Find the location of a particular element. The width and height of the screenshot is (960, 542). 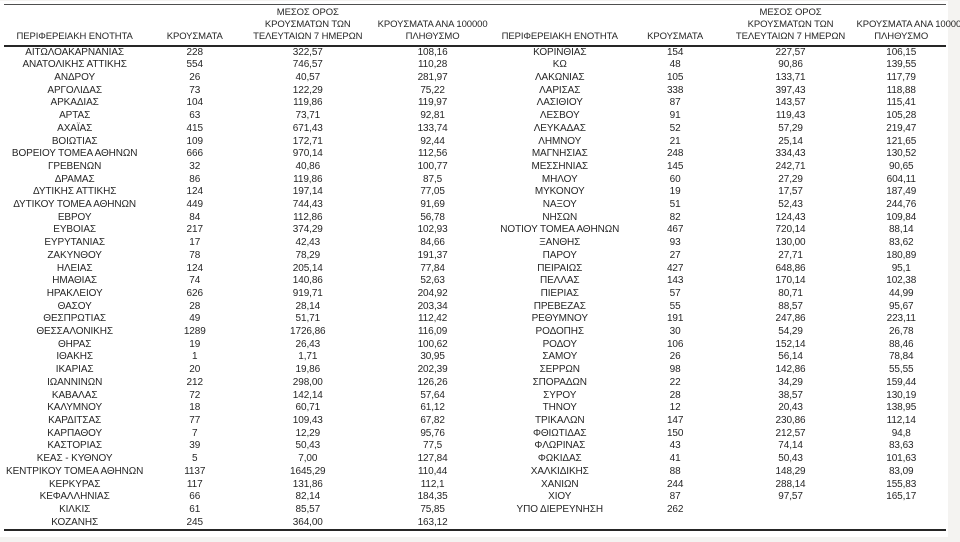

per100k-cell: 94,8 is located at coordinates (901, 433).